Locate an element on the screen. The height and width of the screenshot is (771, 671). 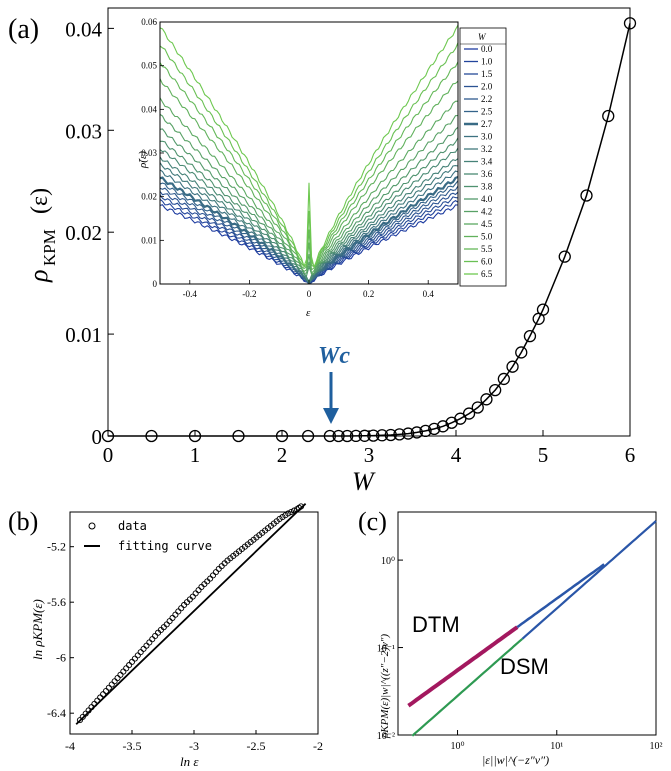
panel-b-xtick-label: -3.5 is located at coordinates (132, 746).